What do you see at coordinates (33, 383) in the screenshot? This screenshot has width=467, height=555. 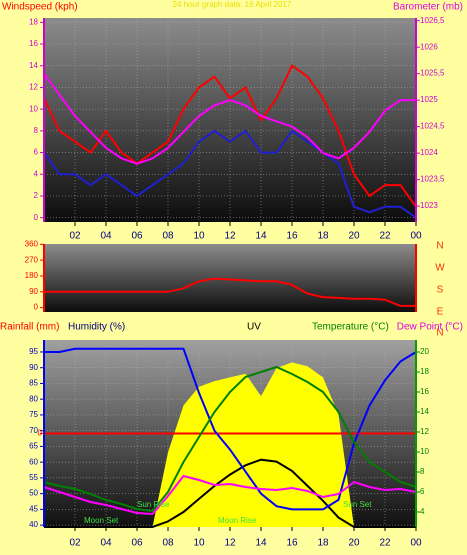 I see `y-tick-label: 85` at bounding box center [33, 383].